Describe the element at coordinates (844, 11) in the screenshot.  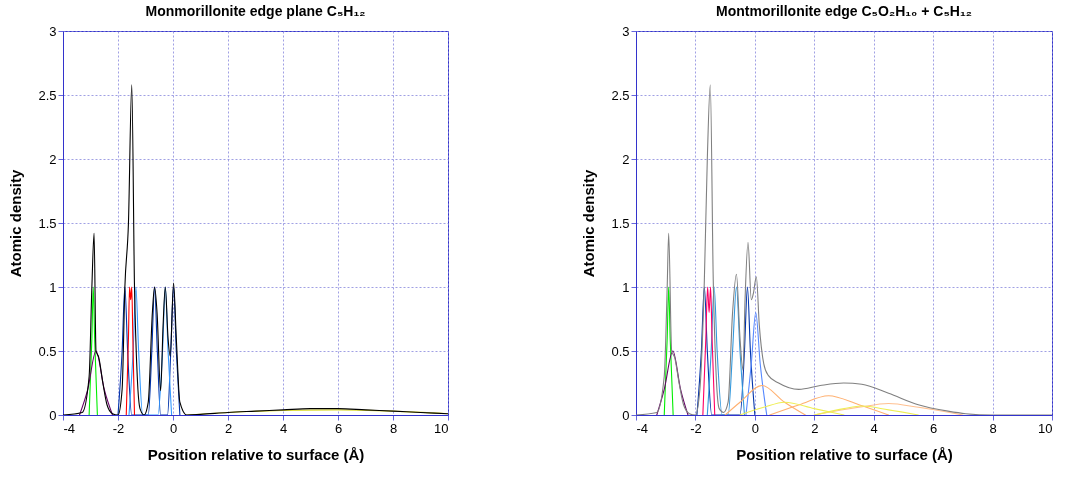
I see `chart-title: Montmorillonite edge C₅O₂H₁₀ + C₅H₁₂` at that location.